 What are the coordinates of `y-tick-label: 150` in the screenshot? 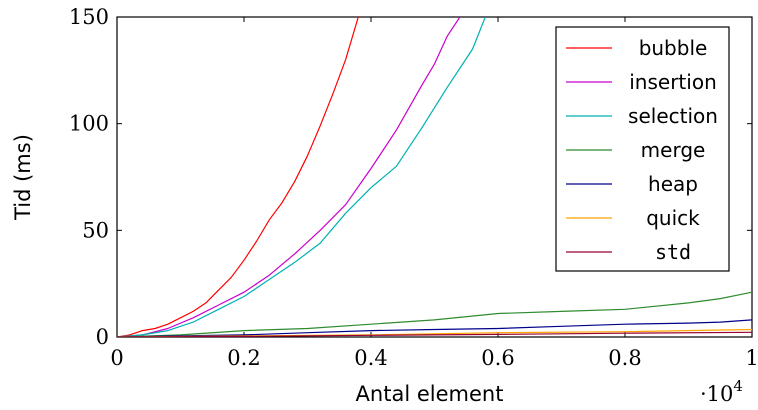 It's located at (89, 17).